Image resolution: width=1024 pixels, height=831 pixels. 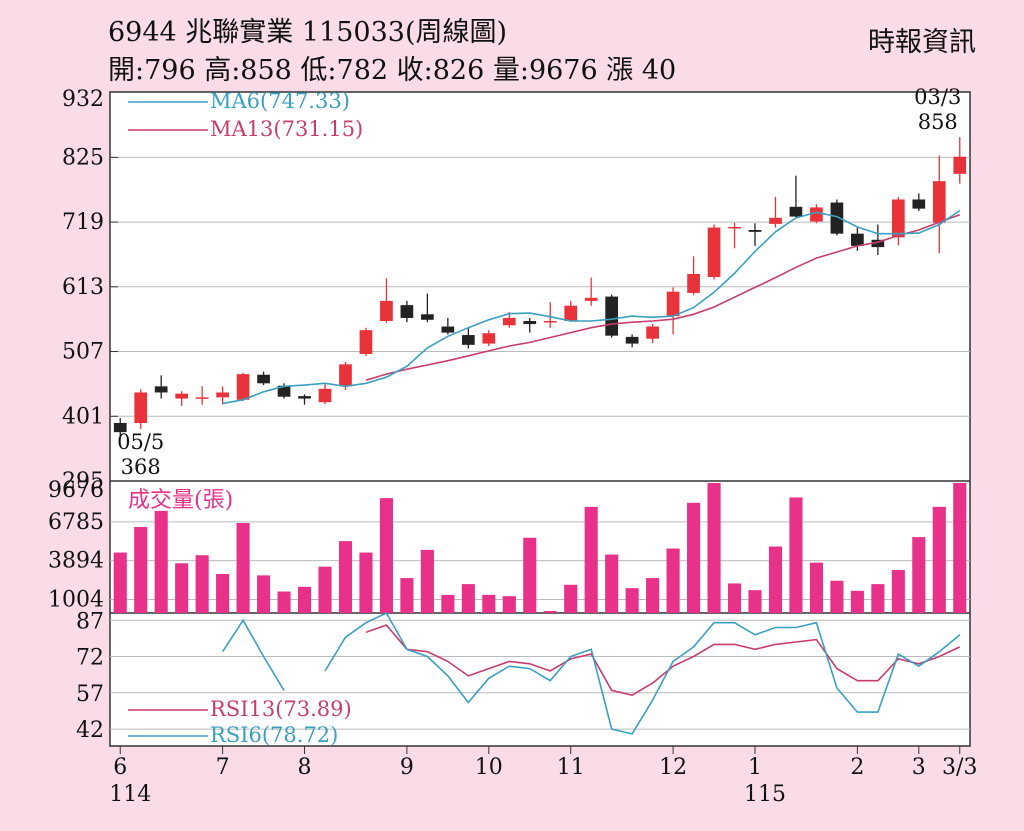 I want to click on chart-title: 6944 兆聯實業 115033(周線圖), so click(x=308, y=32).